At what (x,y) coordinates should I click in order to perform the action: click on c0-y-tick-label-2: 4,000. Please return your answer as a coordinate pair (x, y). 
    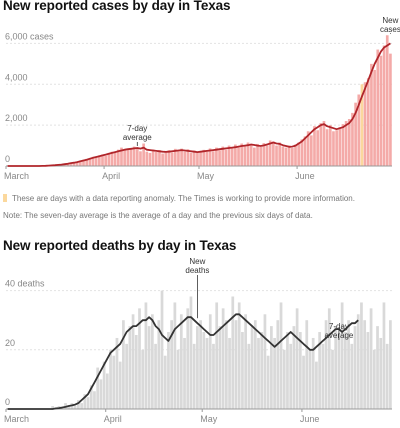
    Looking at the image, I should click on (16, 77).